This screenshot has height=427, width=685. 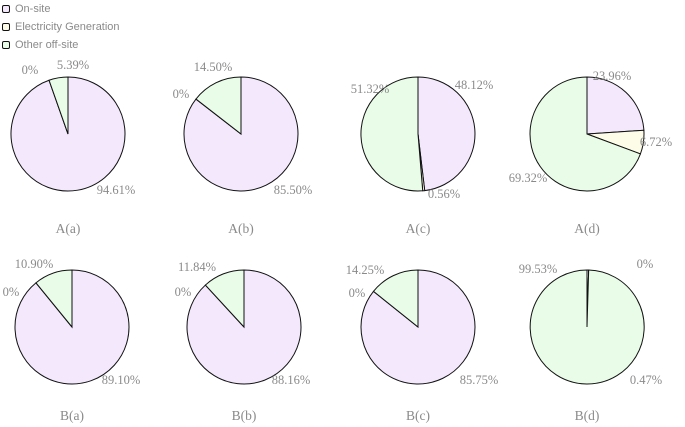 I want to click on data-label: 23.96%, so click(x=612, y=76).